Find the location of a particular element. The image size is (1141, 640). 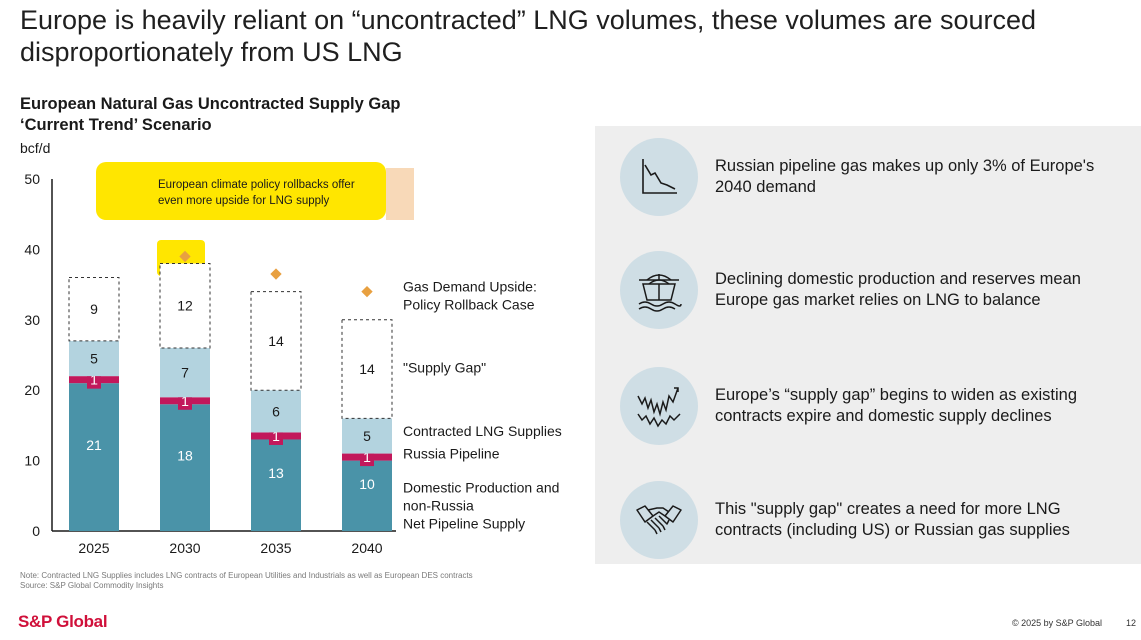

copyright: © 2025 by S&P Global is located at coordinates (1057, 623).